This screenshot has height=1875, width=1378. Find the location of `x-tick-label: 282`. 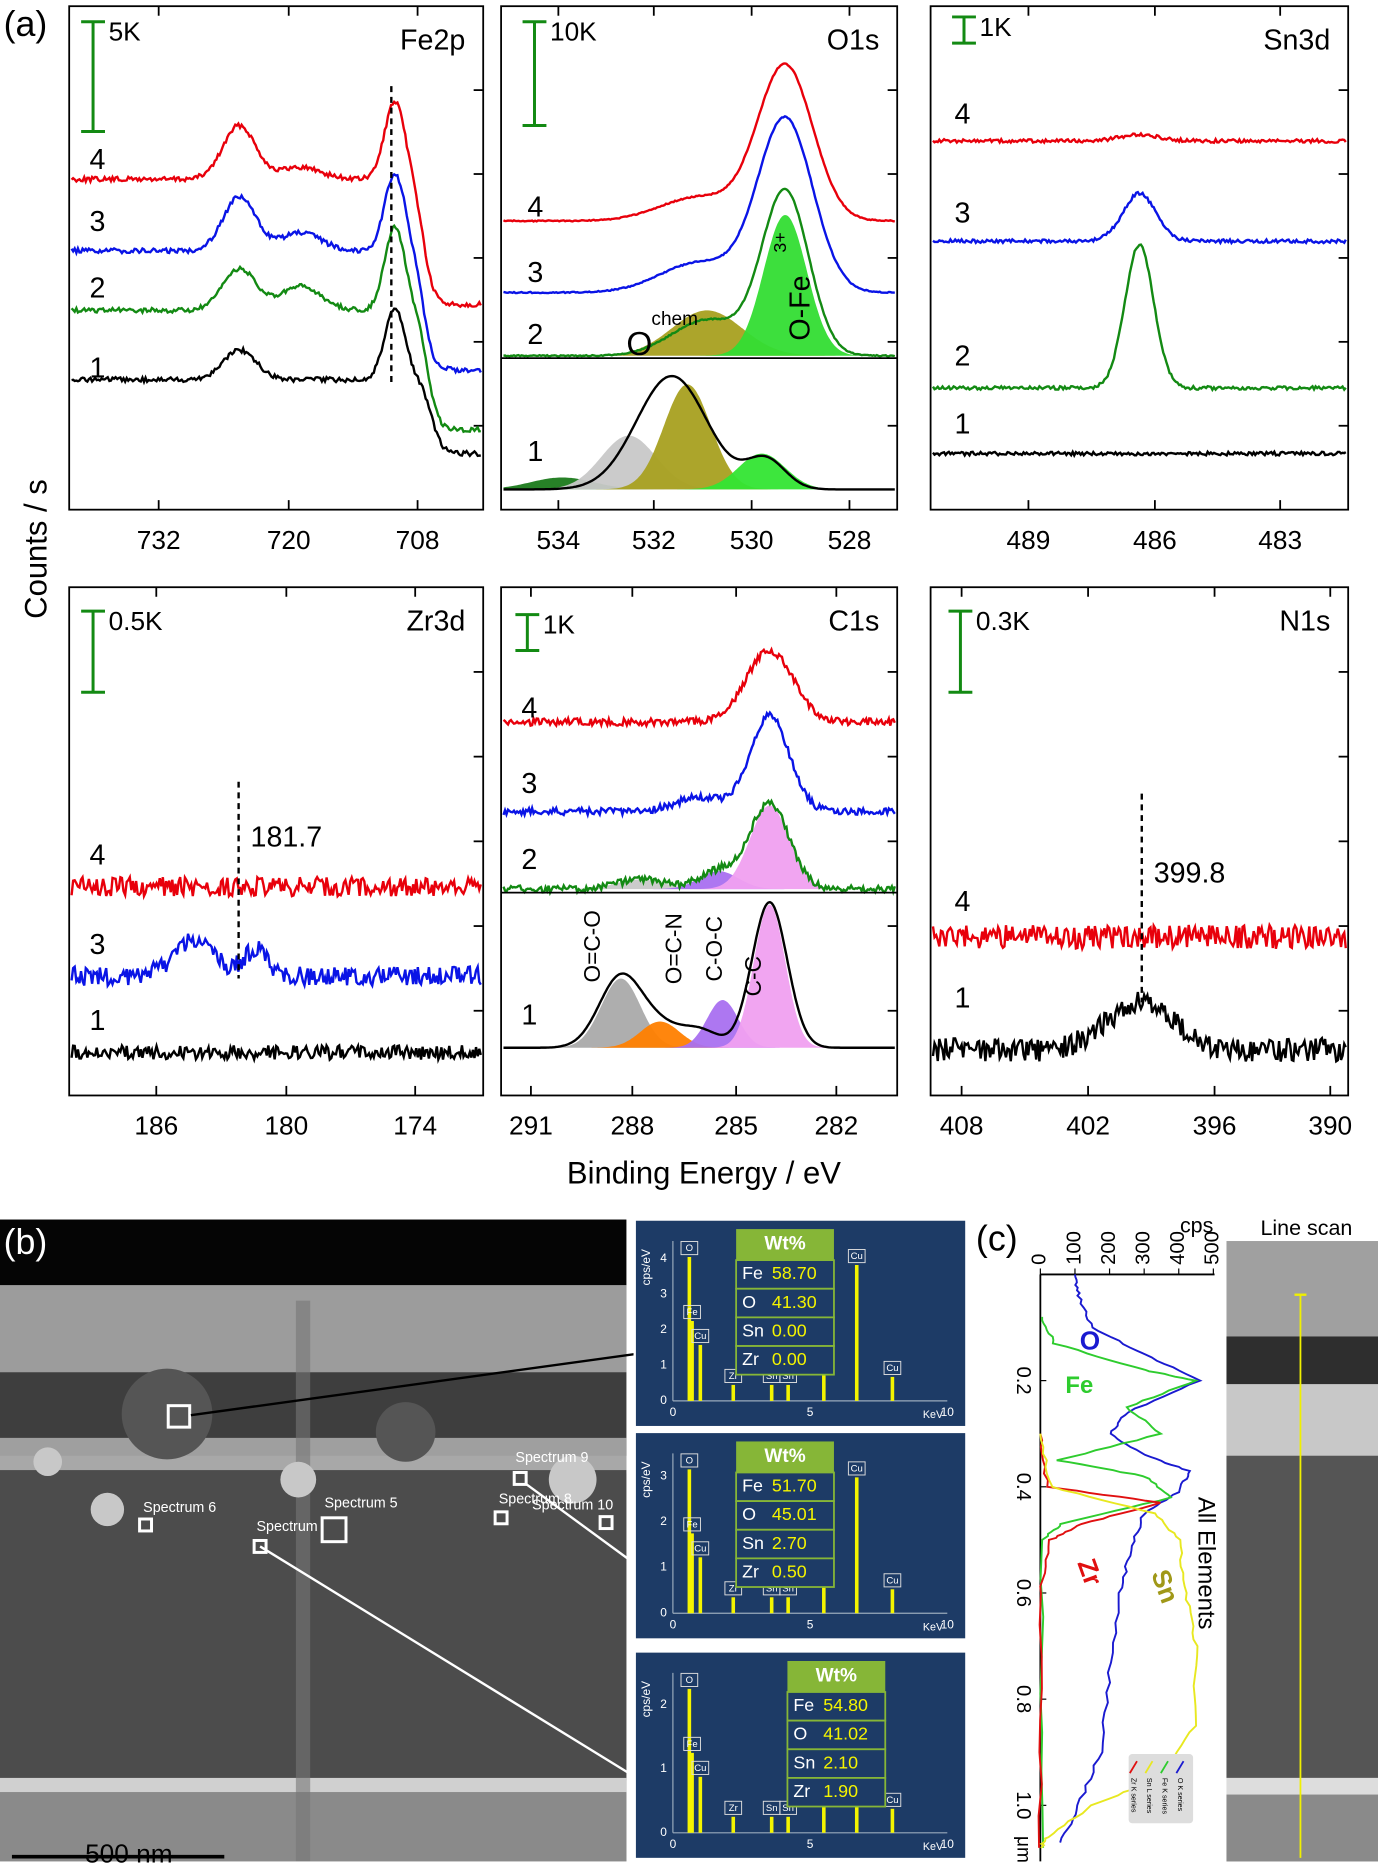

x-tick-label: 282 is located at coordinates (836, 1126).